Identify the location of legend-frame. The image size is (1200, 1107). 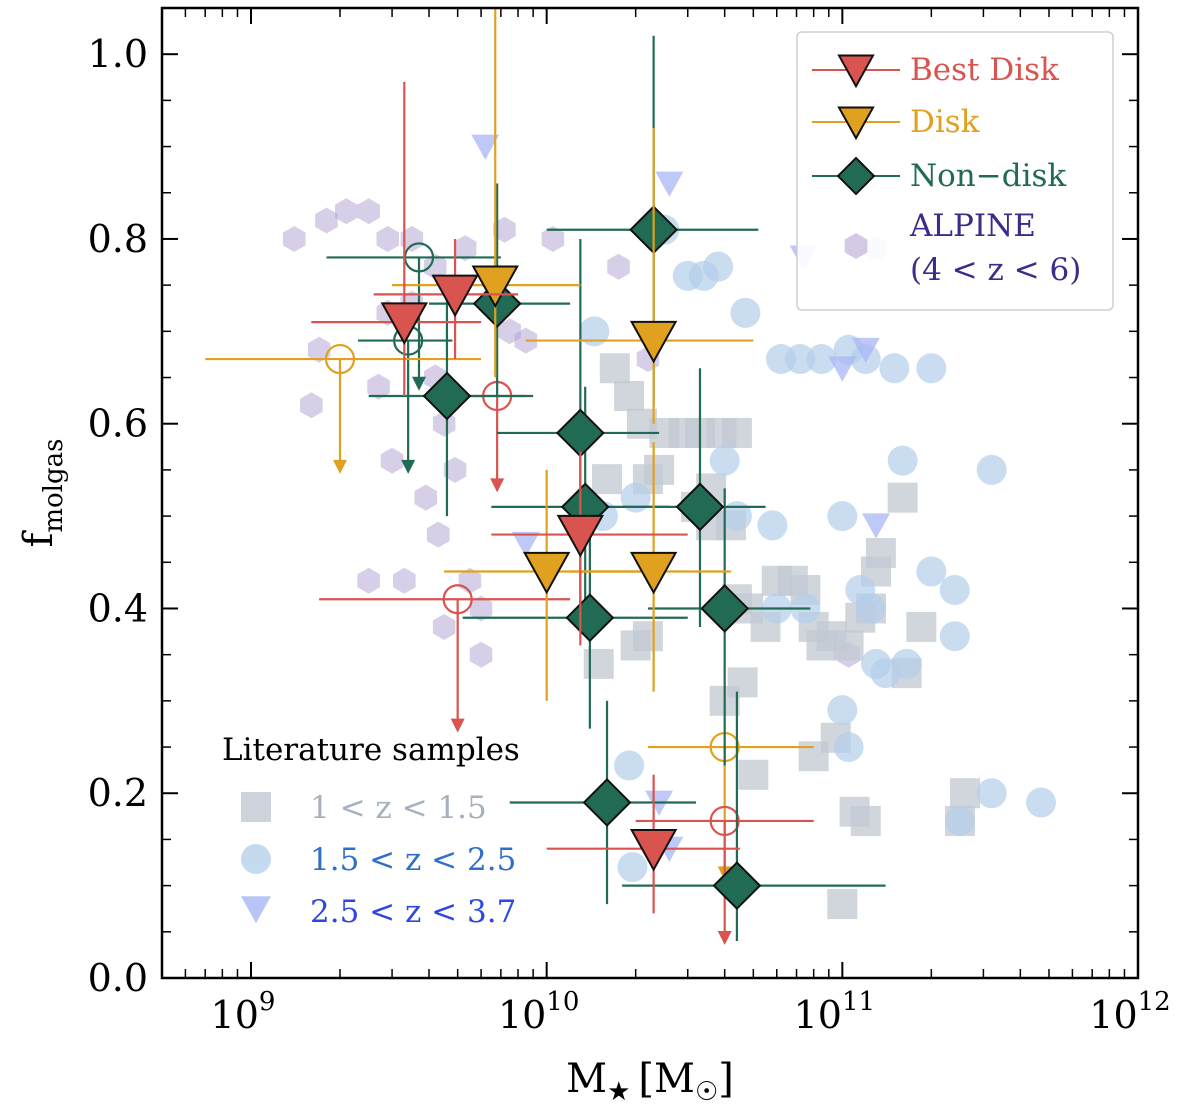
(955, 171).